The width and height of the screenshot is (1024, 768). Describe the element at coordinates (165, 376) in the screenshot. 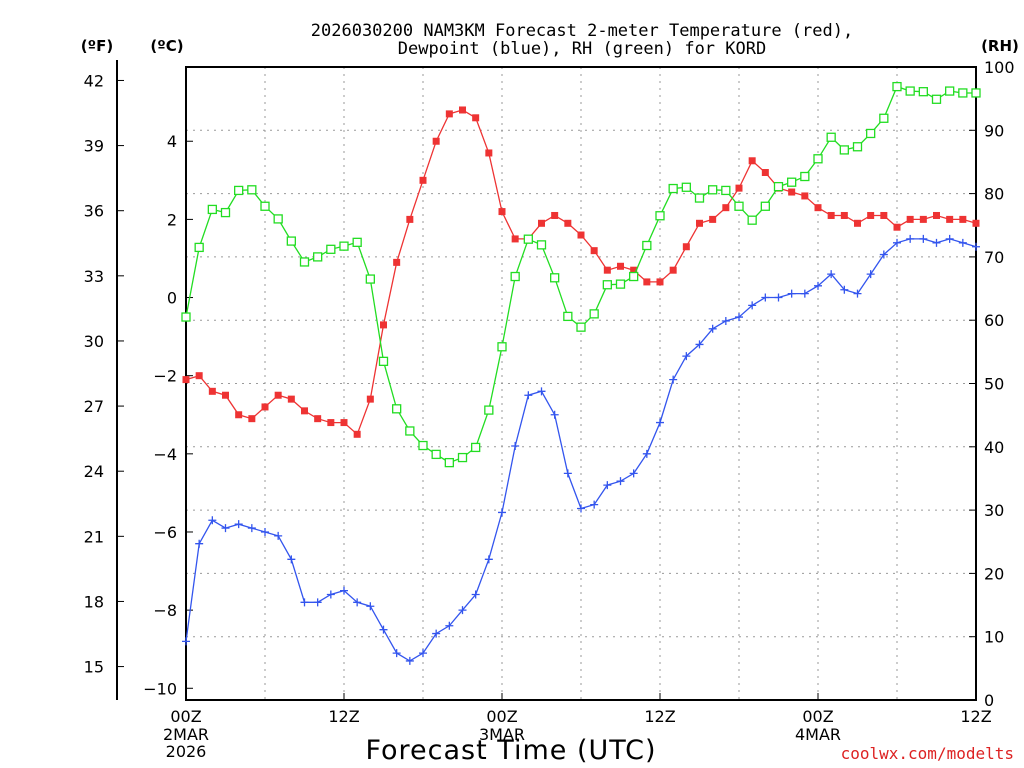

I see `celsius-tick-label: −2` at that location.